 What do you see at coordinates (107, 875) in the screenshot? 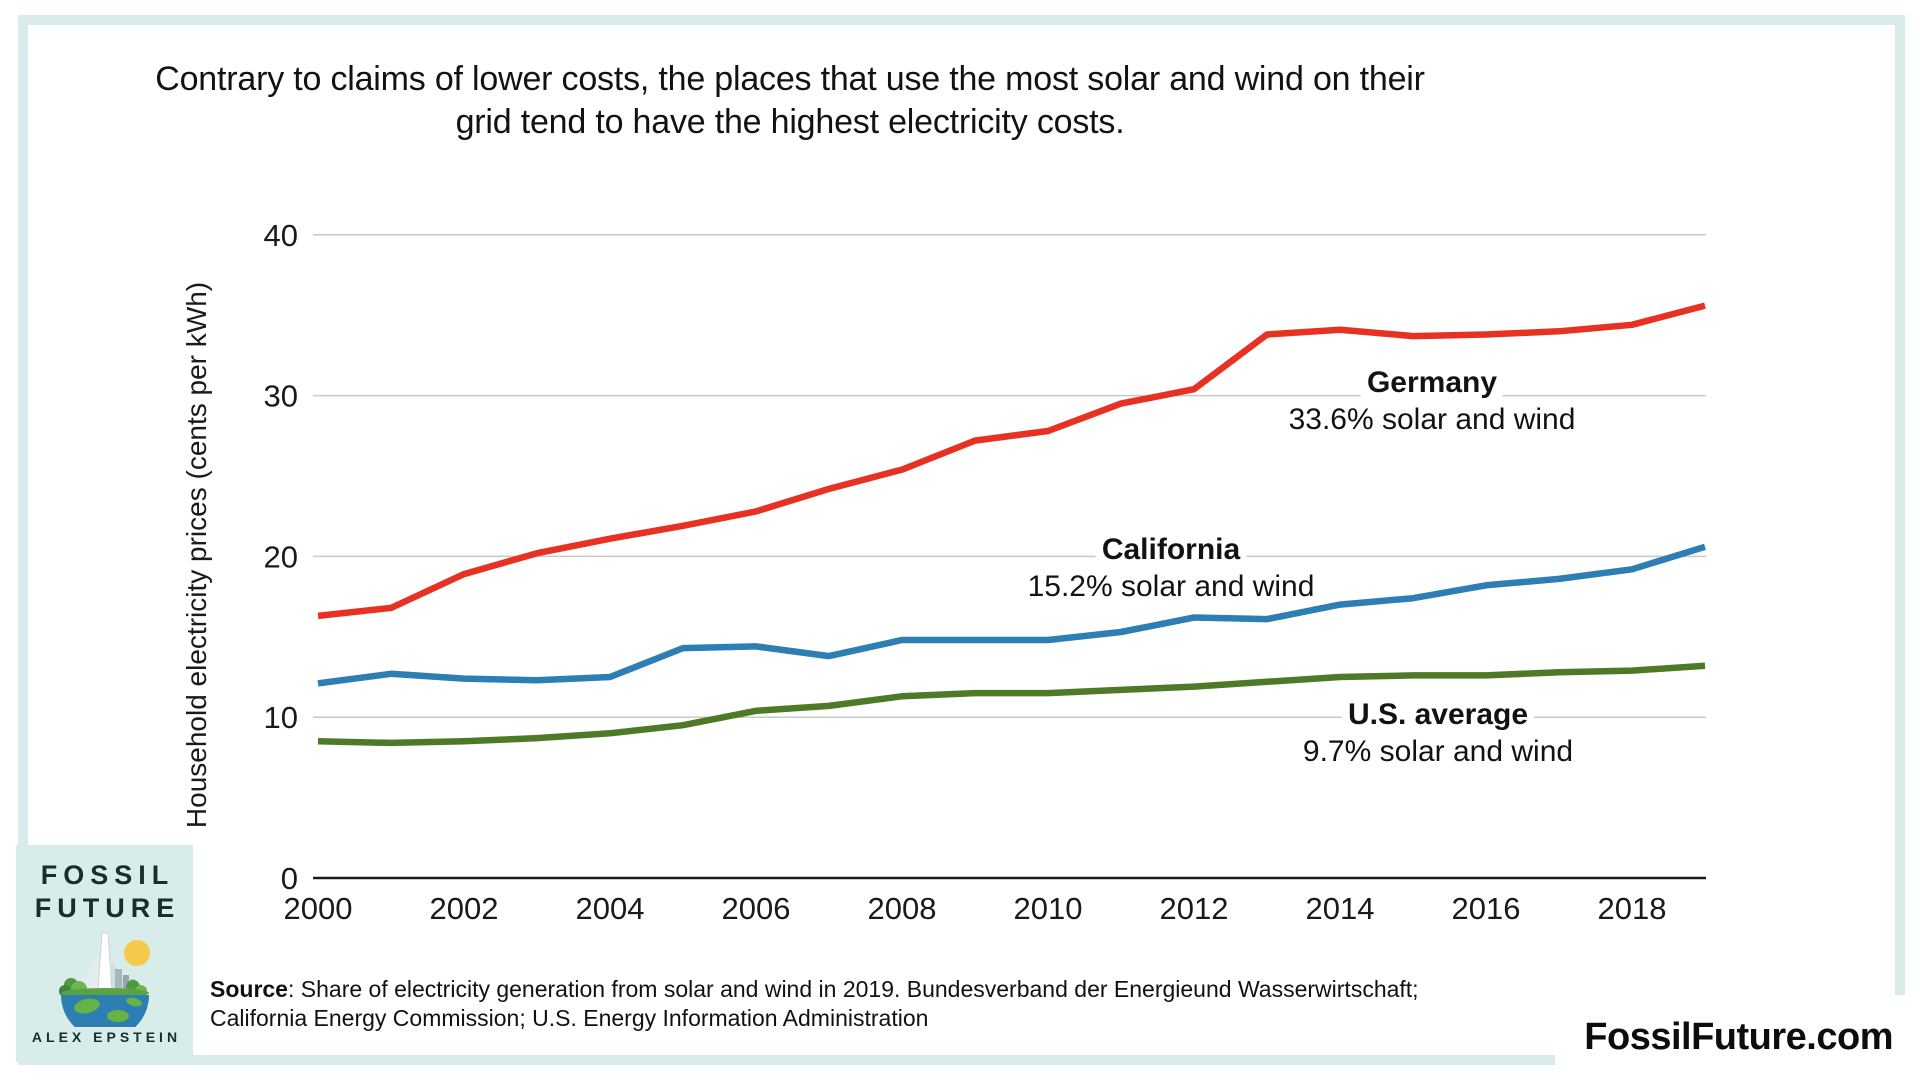
I see `logo-title-fossil: FOSSIL` at bounding box center [107, 875].